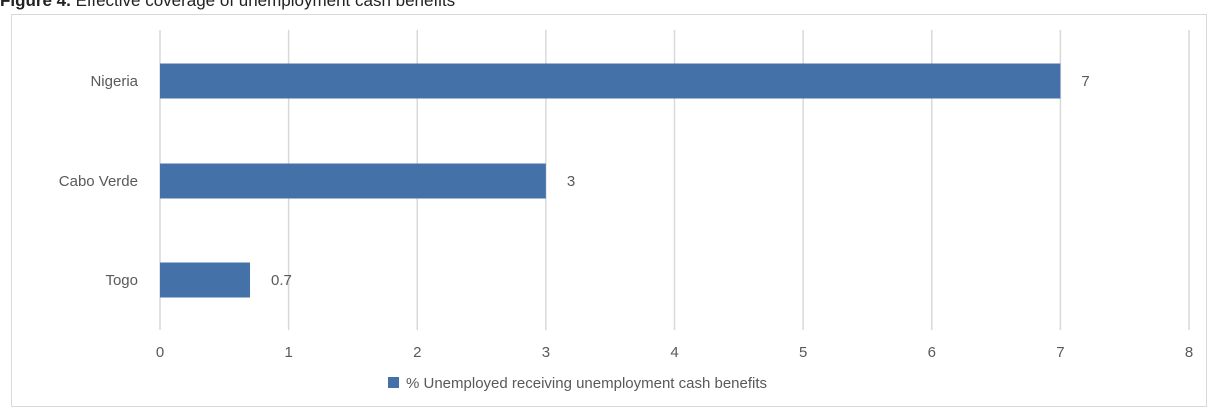 The image size is (1208, 408). What do you see at coordinates (1189, 352) in the screenshot?
I see `x-tick-label: 8` at bounding box center [1189, 352].